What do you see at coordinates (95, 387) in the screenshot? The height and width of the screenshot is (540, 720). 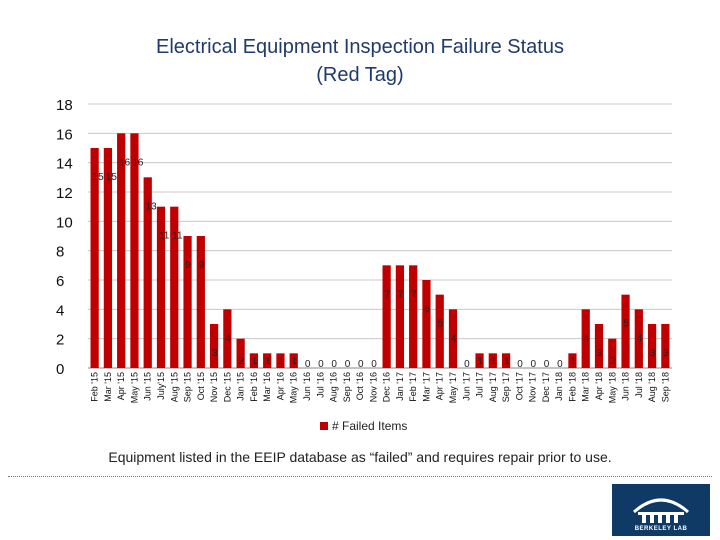 I see `x-tick-label: Feb '15` at bounding box center [95, 387].